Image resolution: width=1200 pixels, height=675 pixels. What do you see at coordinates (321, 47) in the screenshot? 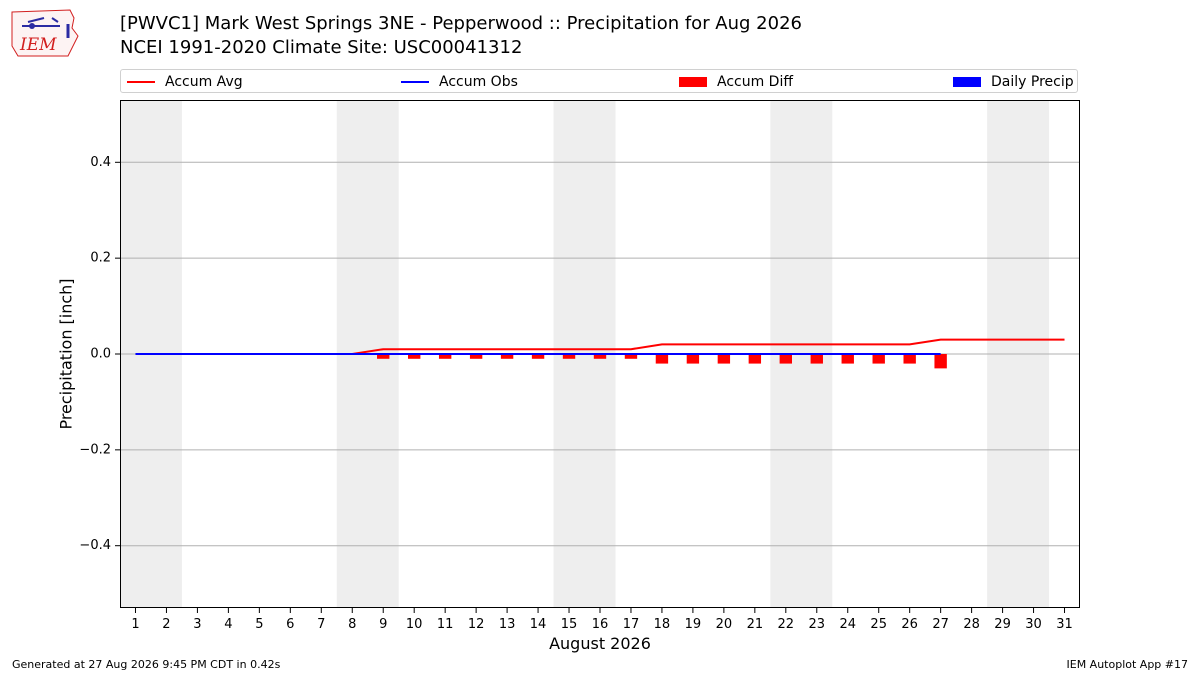
I see `chart-subtitle: NCEI 1991-2020 Climate Site: USC00041312` at bounding box center [321, 47].